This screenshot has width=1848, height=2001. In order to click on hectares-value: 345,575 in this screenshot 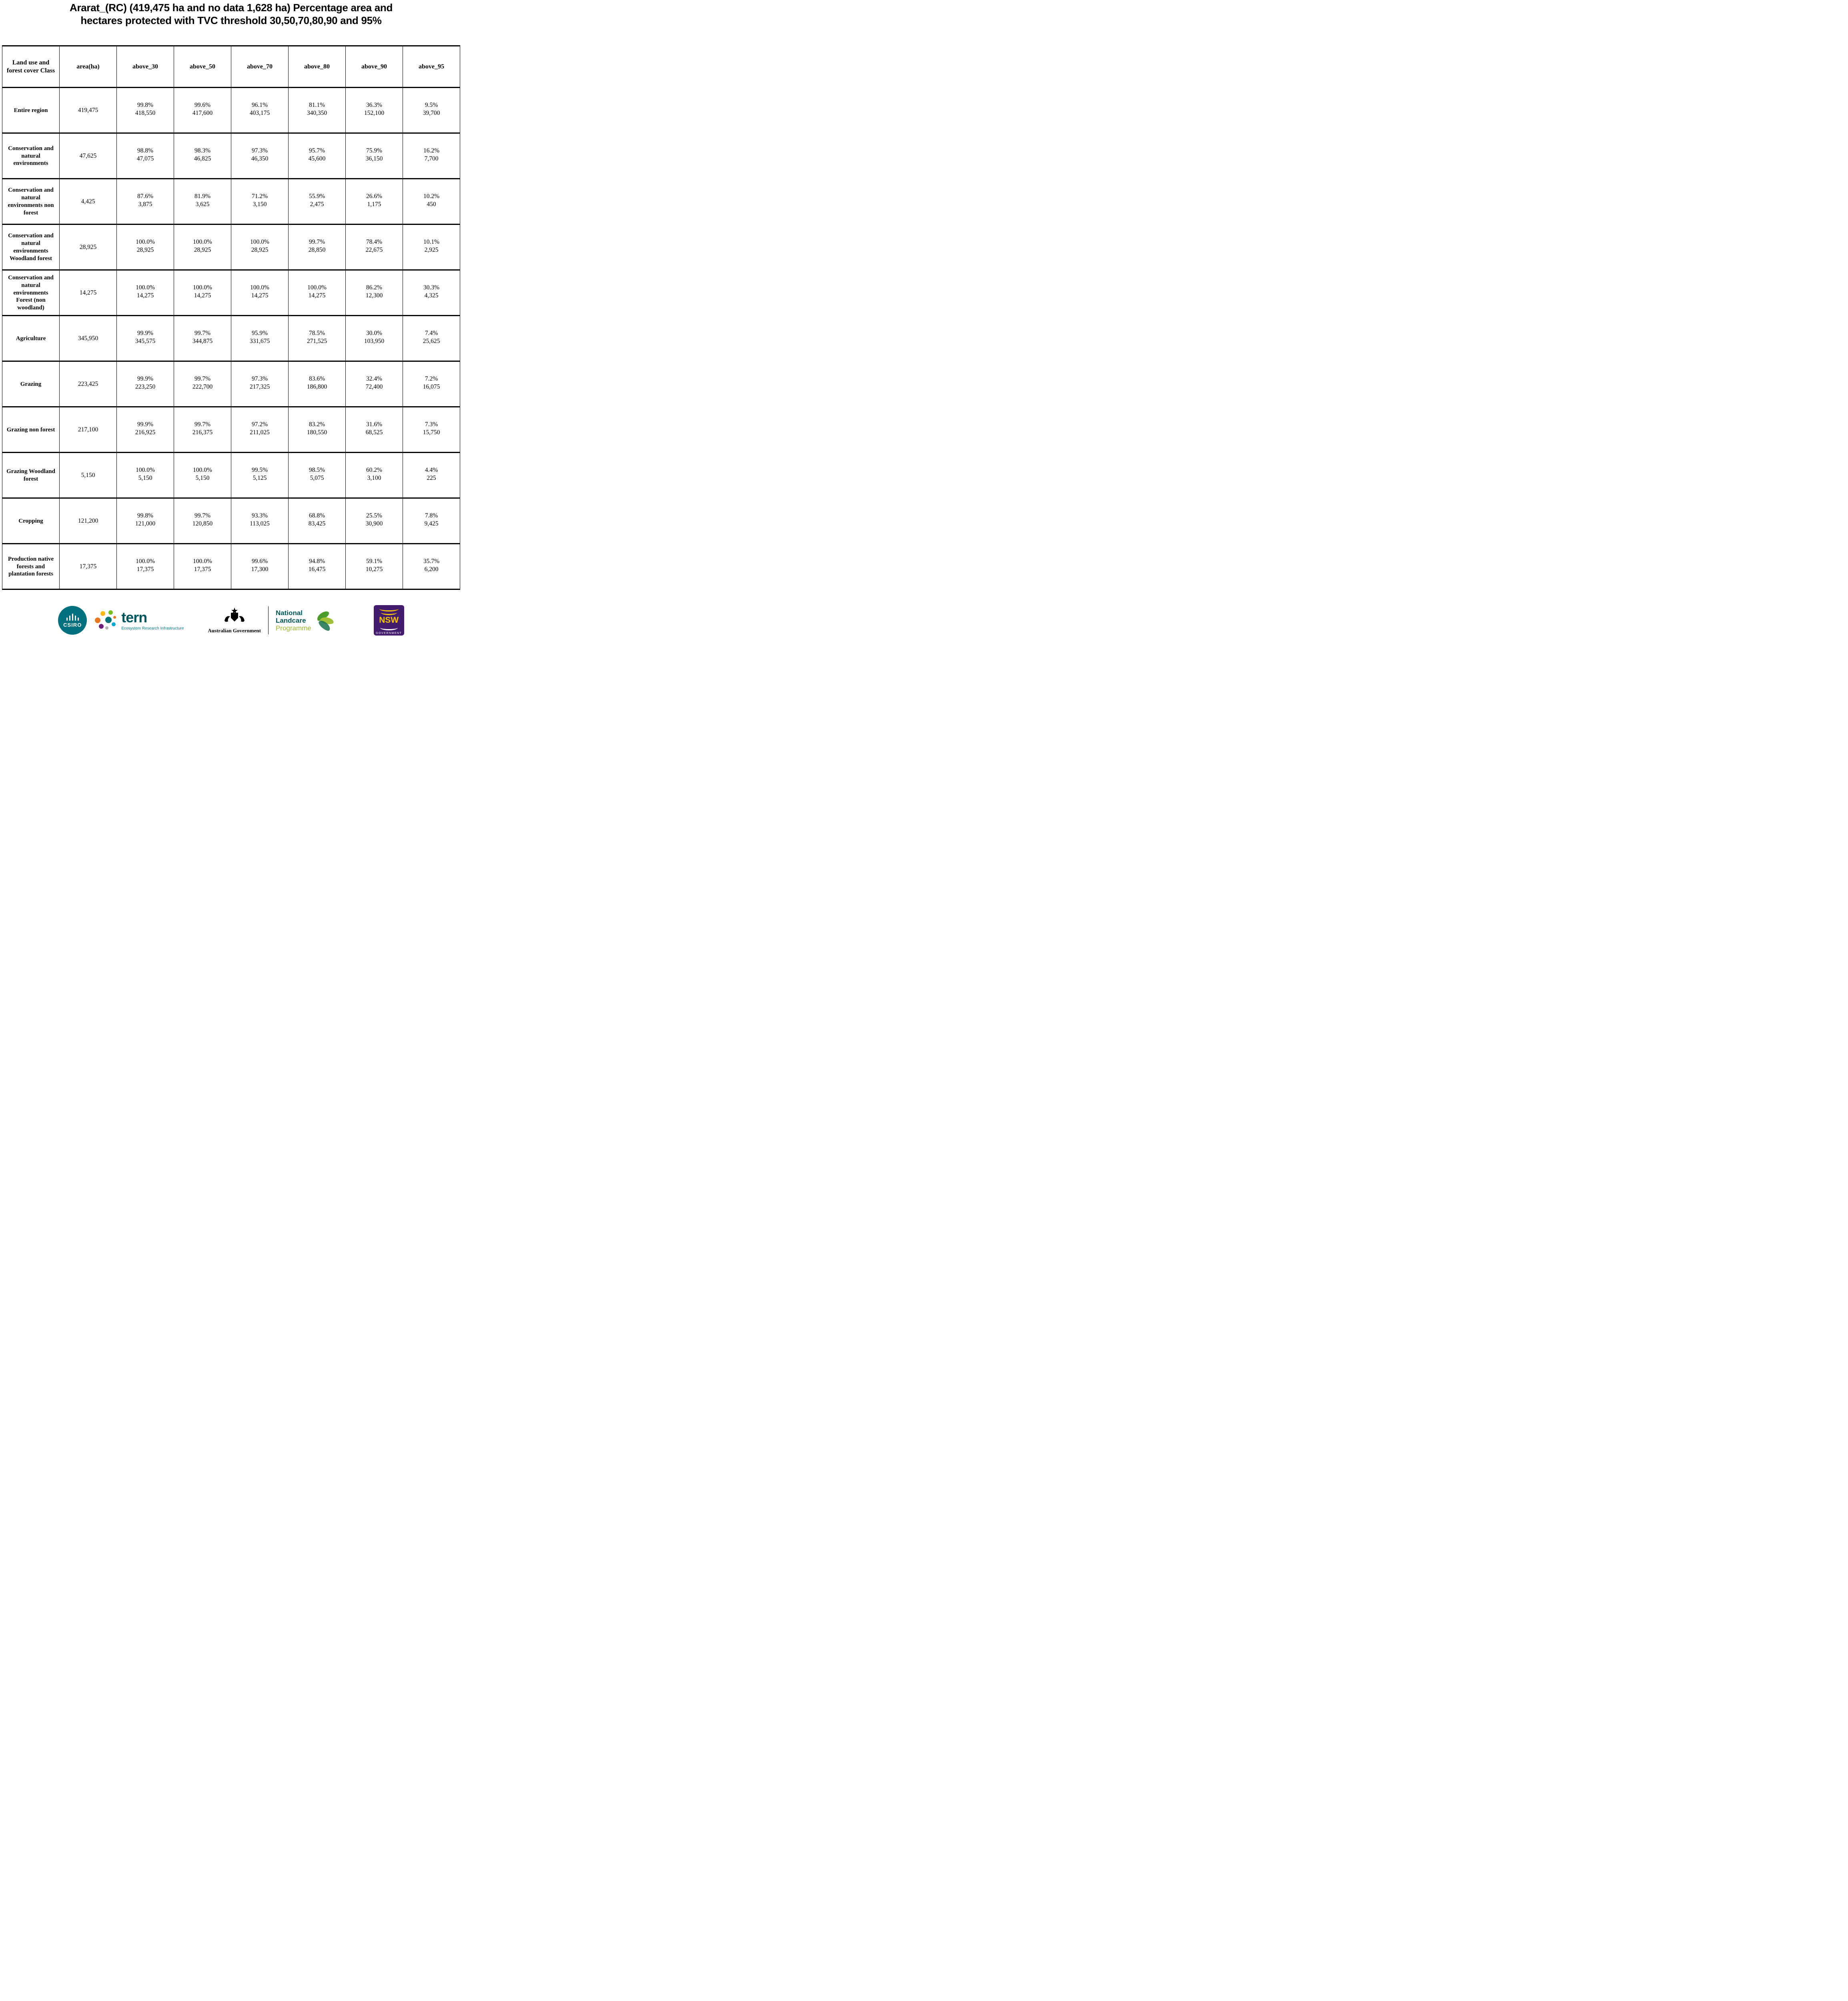, I will do `click(145, 341)`.